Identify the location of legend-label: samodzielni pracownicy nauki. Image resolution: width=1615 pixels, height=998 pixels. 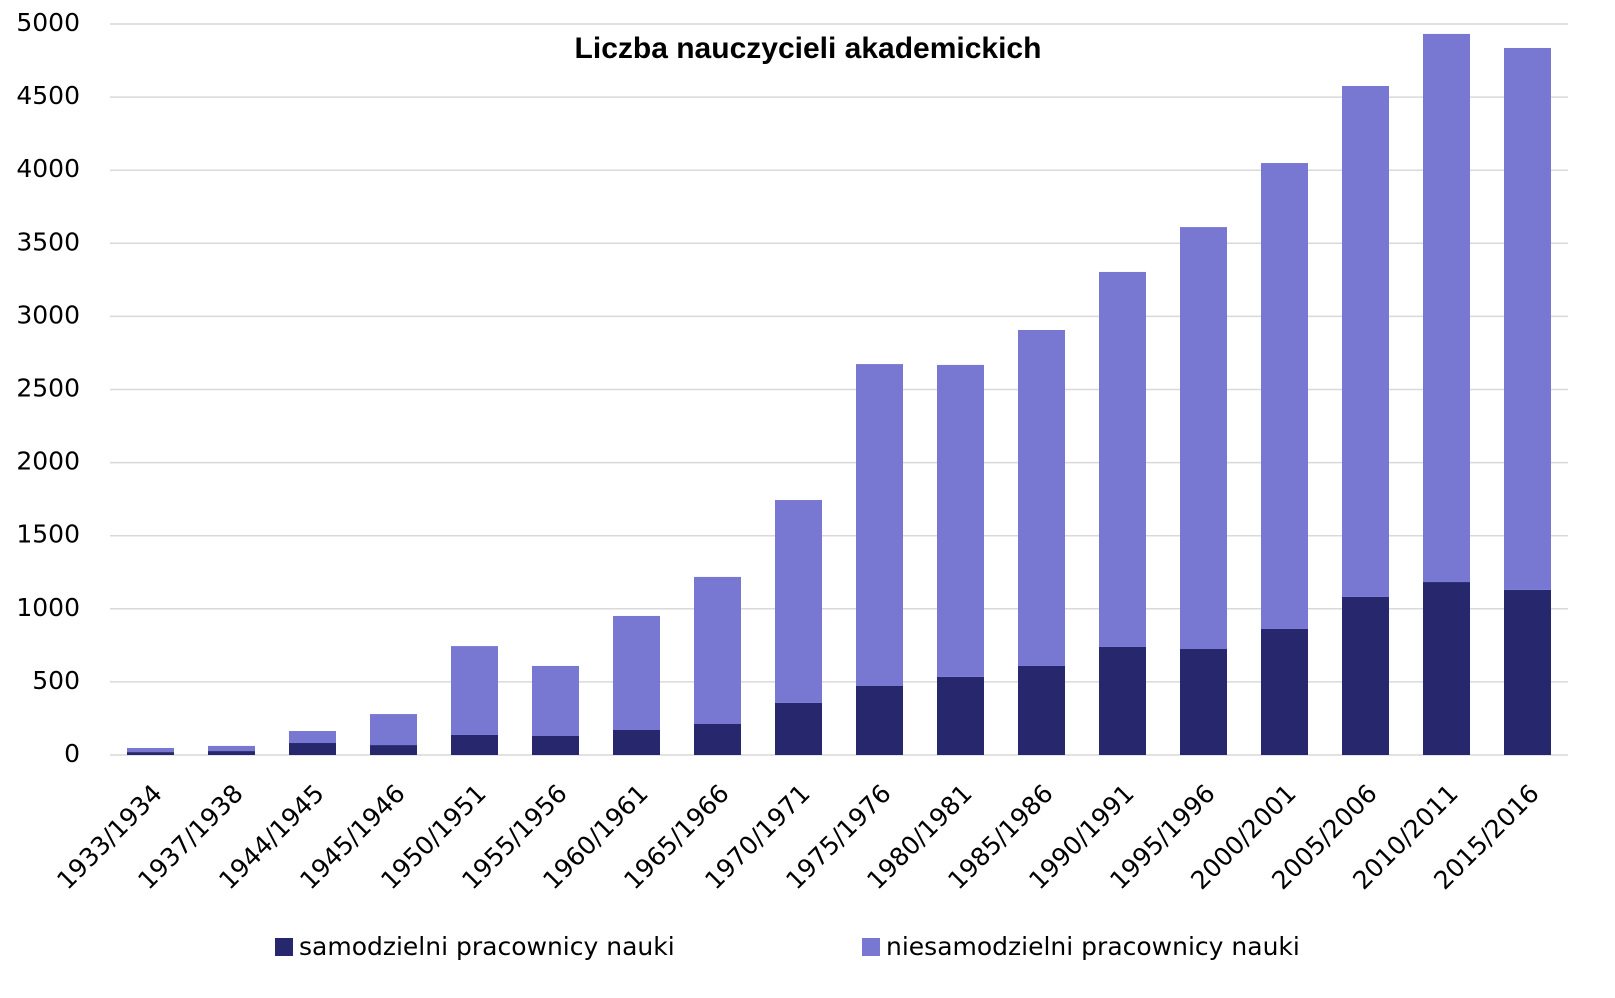
(487, 946).